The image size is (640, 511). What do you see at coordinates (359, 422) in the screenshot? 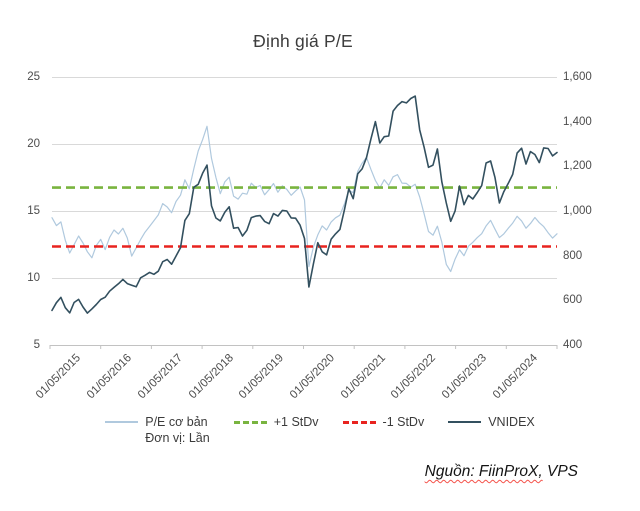
I see `minus-stdv-swatch` at bounding box center [359, 422].